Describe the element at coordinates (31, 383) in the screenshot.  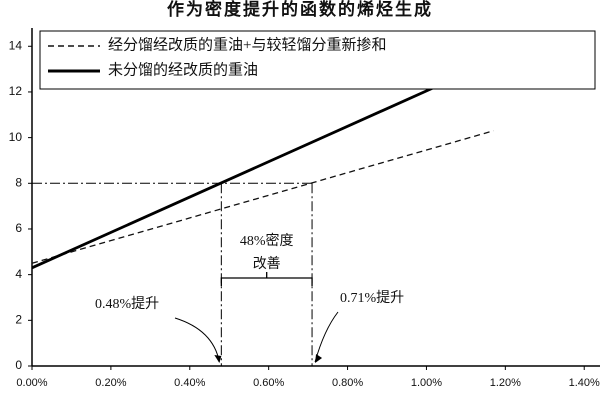
I see `x-tick-label: 0.00%` at that location.